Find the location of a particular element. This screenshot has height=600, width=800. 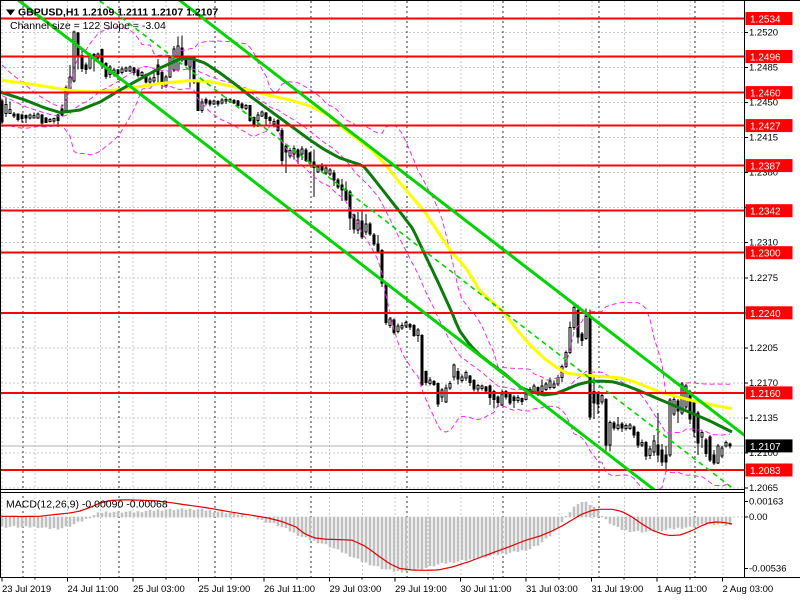

svg-text: 1.2520 is located at coordinates (763, 33).